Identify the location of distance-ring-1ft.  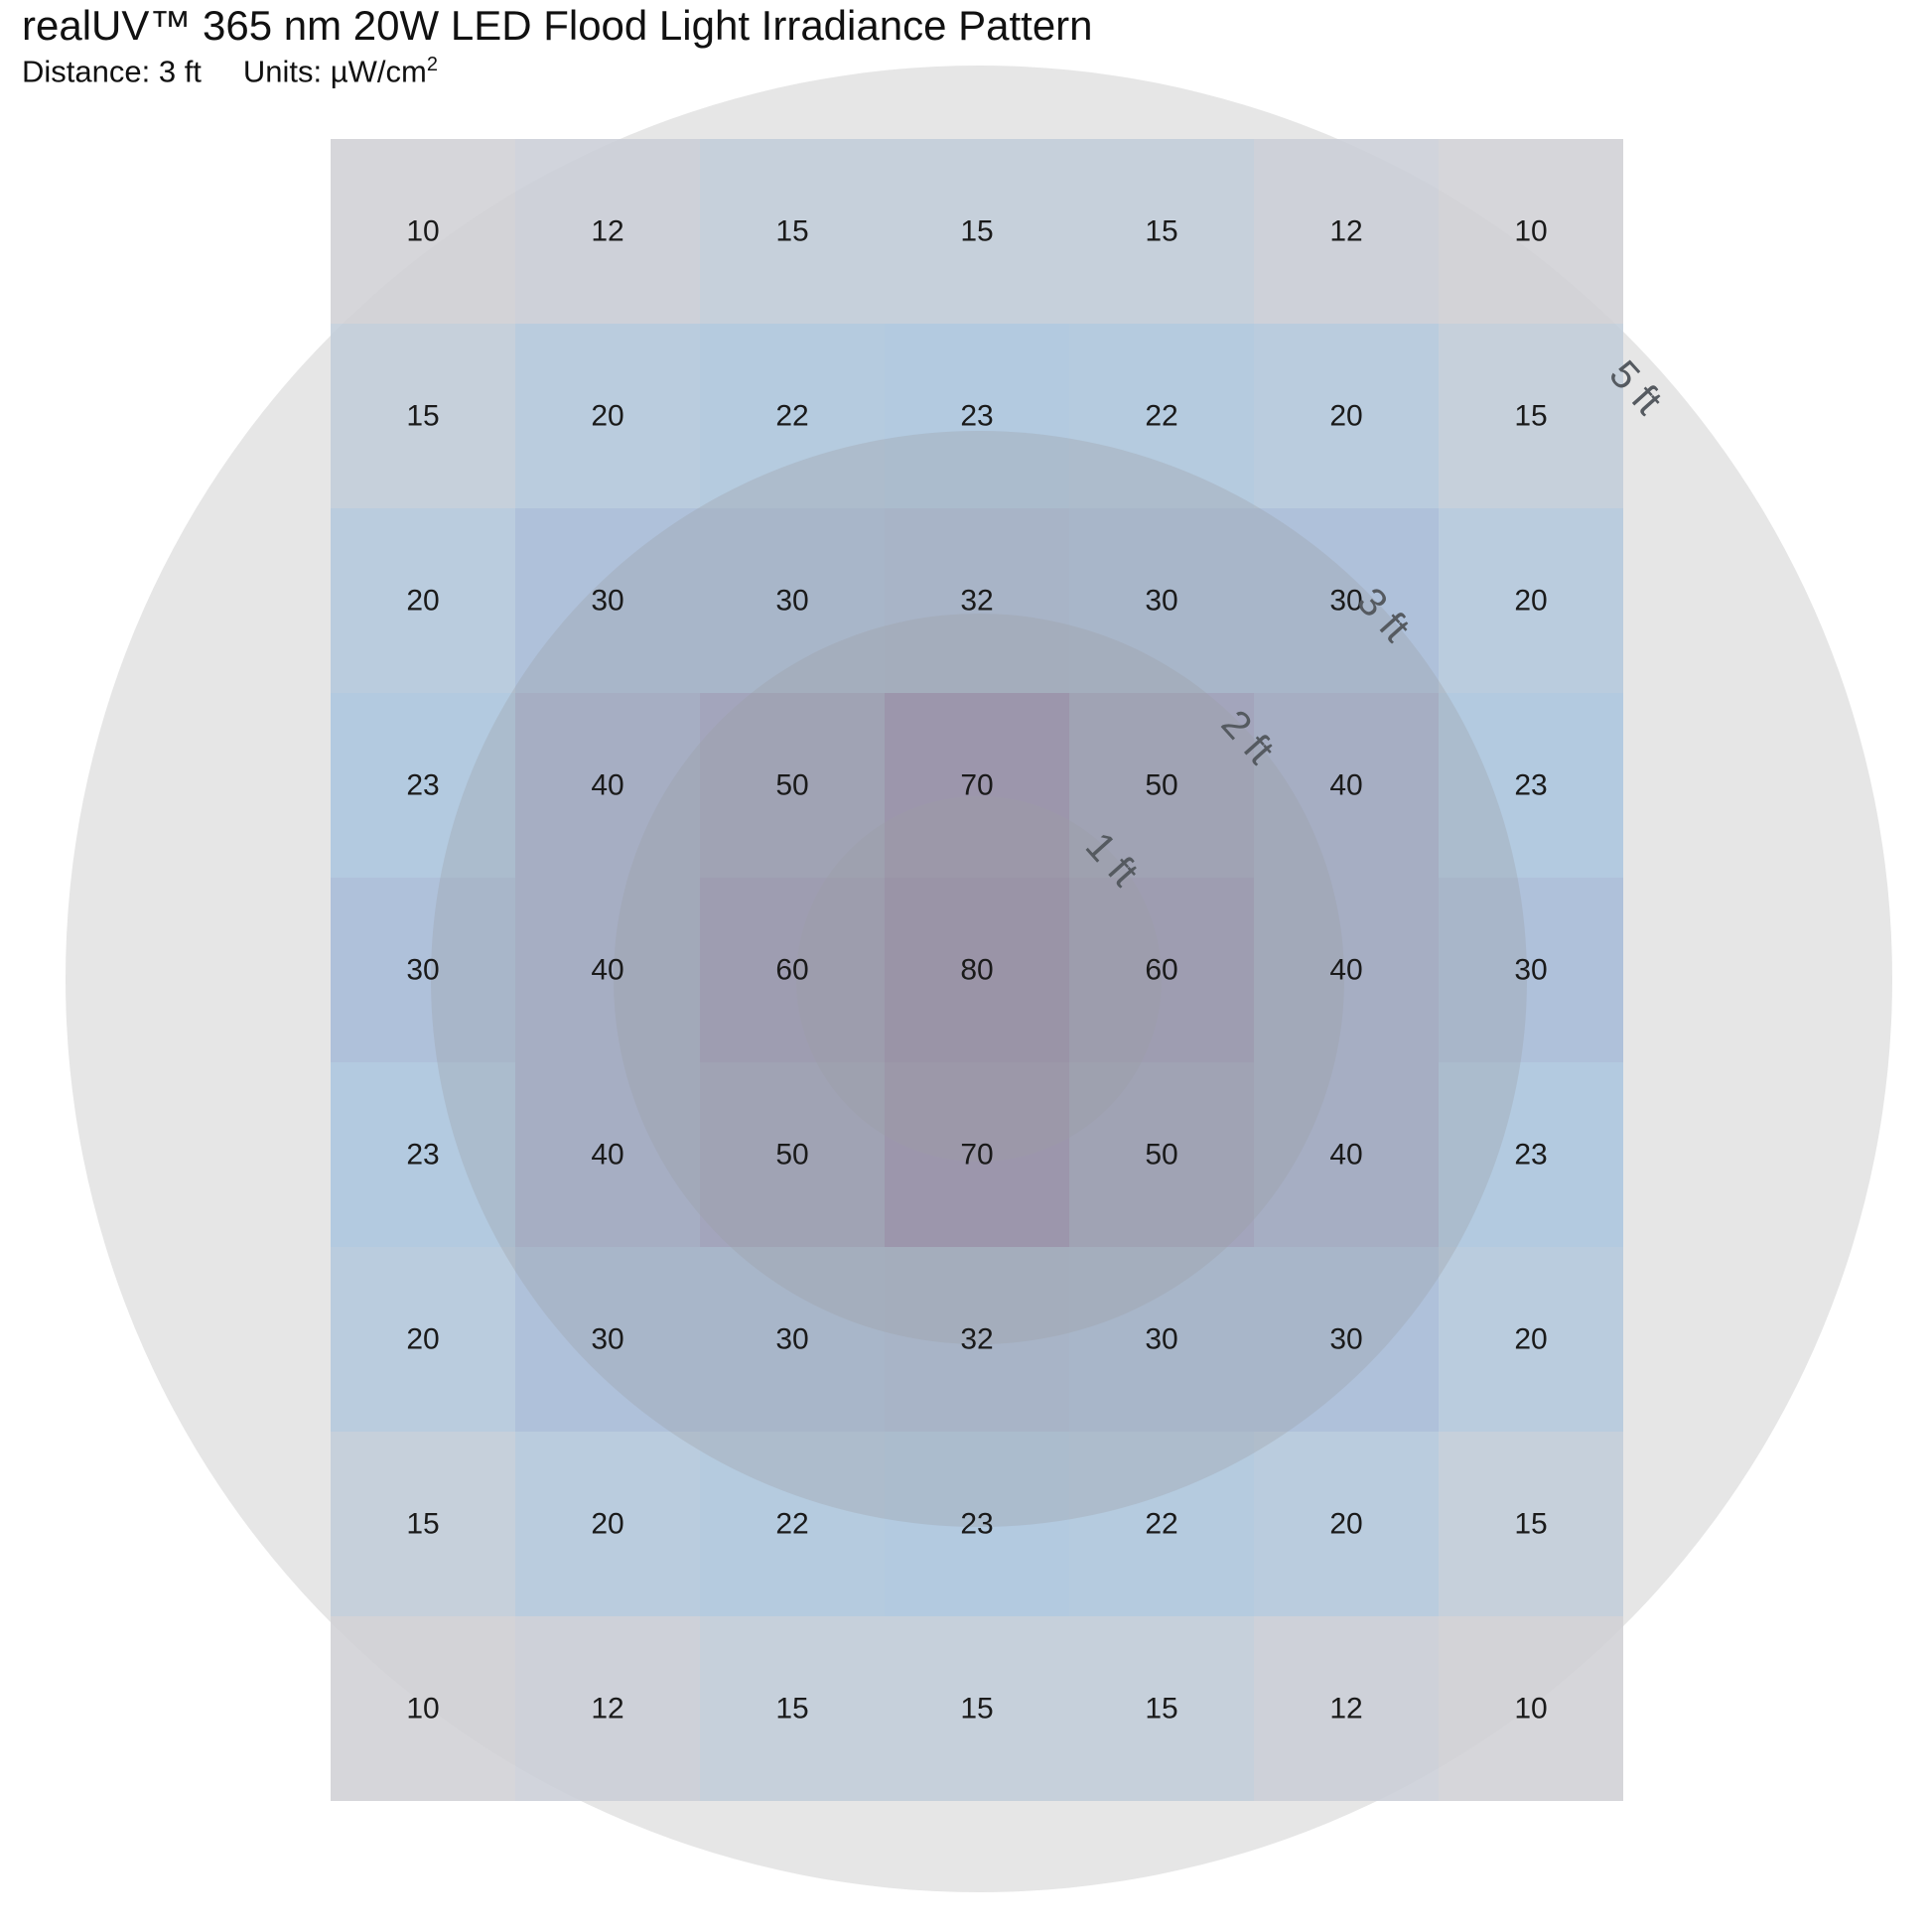
(979, 979).